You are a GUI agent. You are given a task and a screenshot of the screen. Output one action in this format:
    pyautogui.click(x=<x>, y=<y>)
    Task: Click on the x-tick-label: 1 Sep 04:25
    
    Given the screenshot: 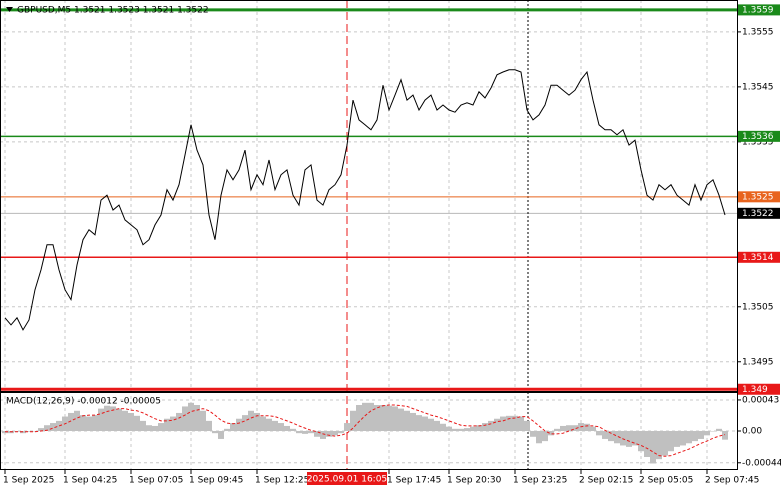 What is the action you would take?
    pyautogui.click(x=90, y=481)
    